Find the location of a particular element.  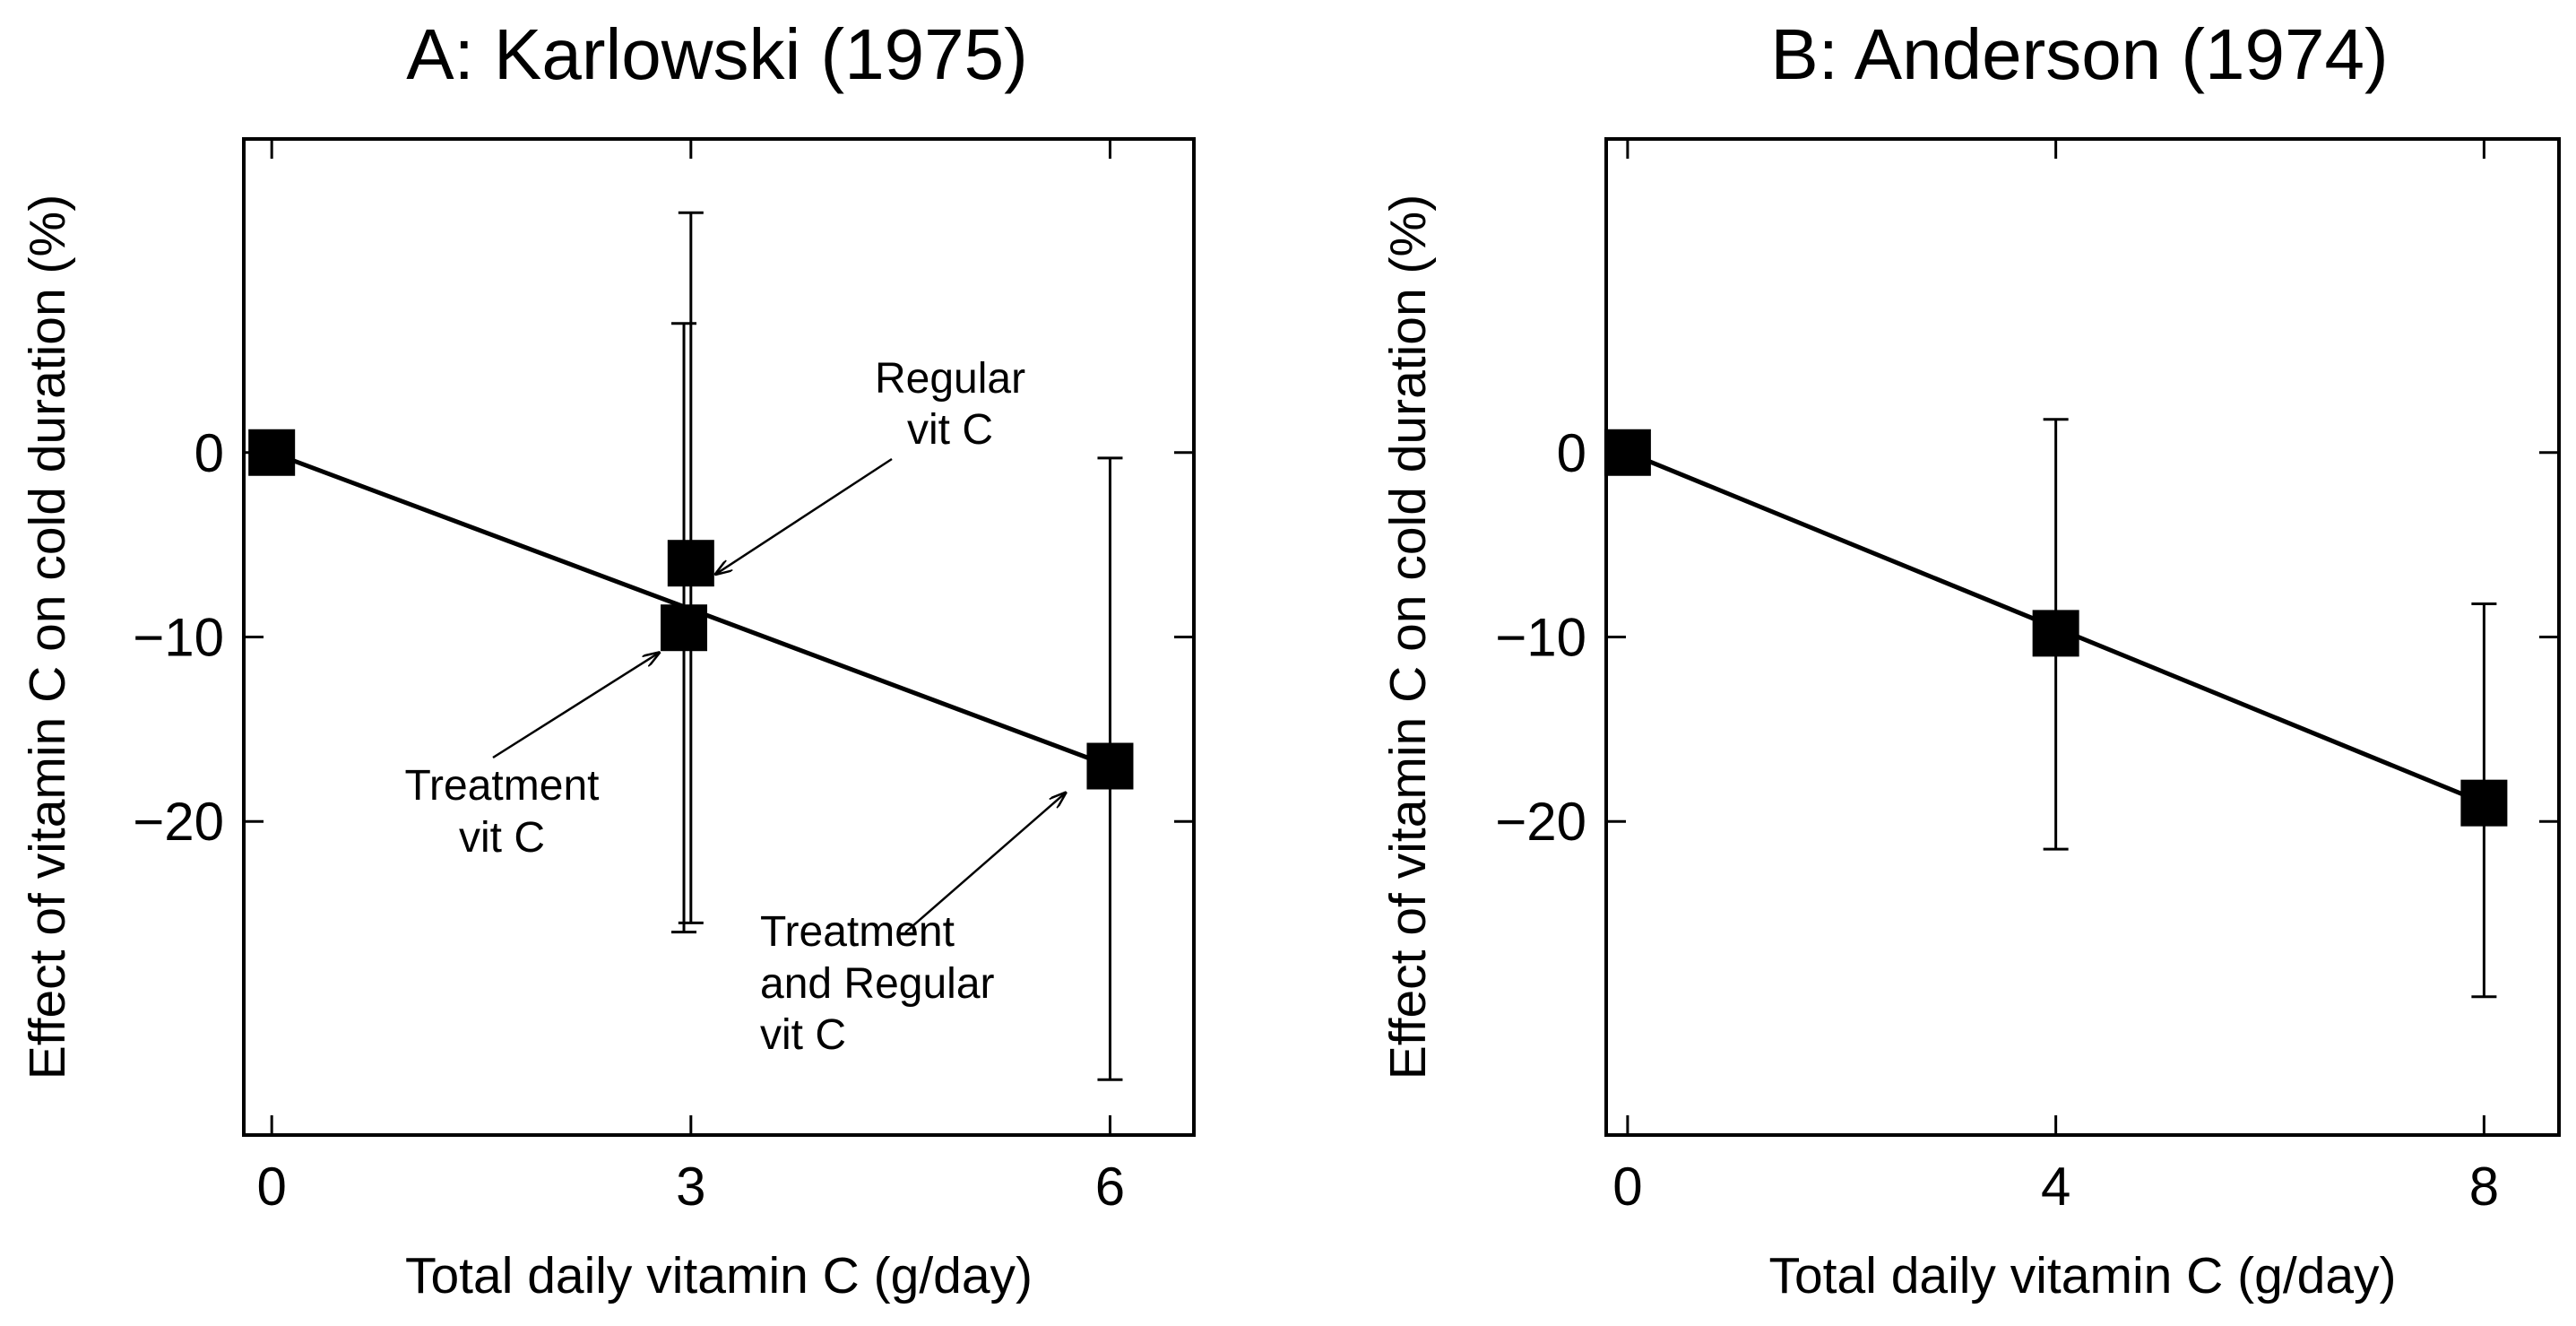

x-tick-label: 4 is located at coordinates (2055, 1187).